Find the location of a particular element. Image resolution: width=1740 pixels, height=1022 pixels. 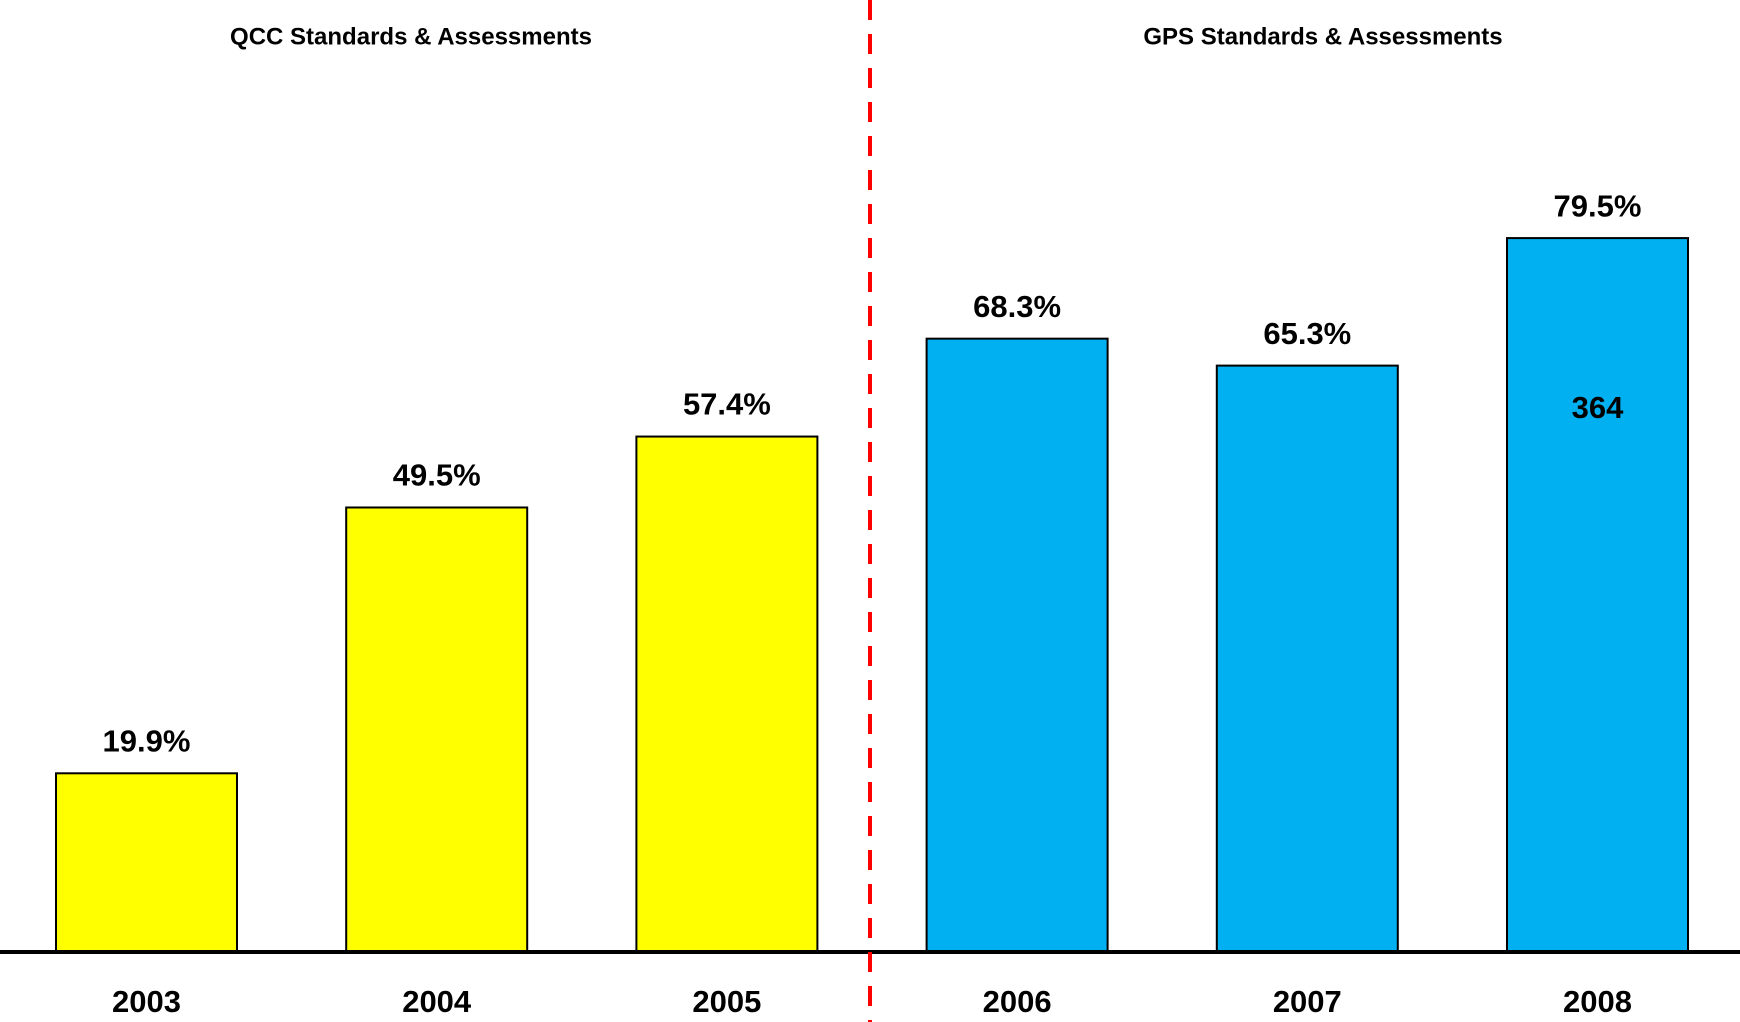

group-label: GPS Standards & Assessments is located at coordinates (1322, 36).